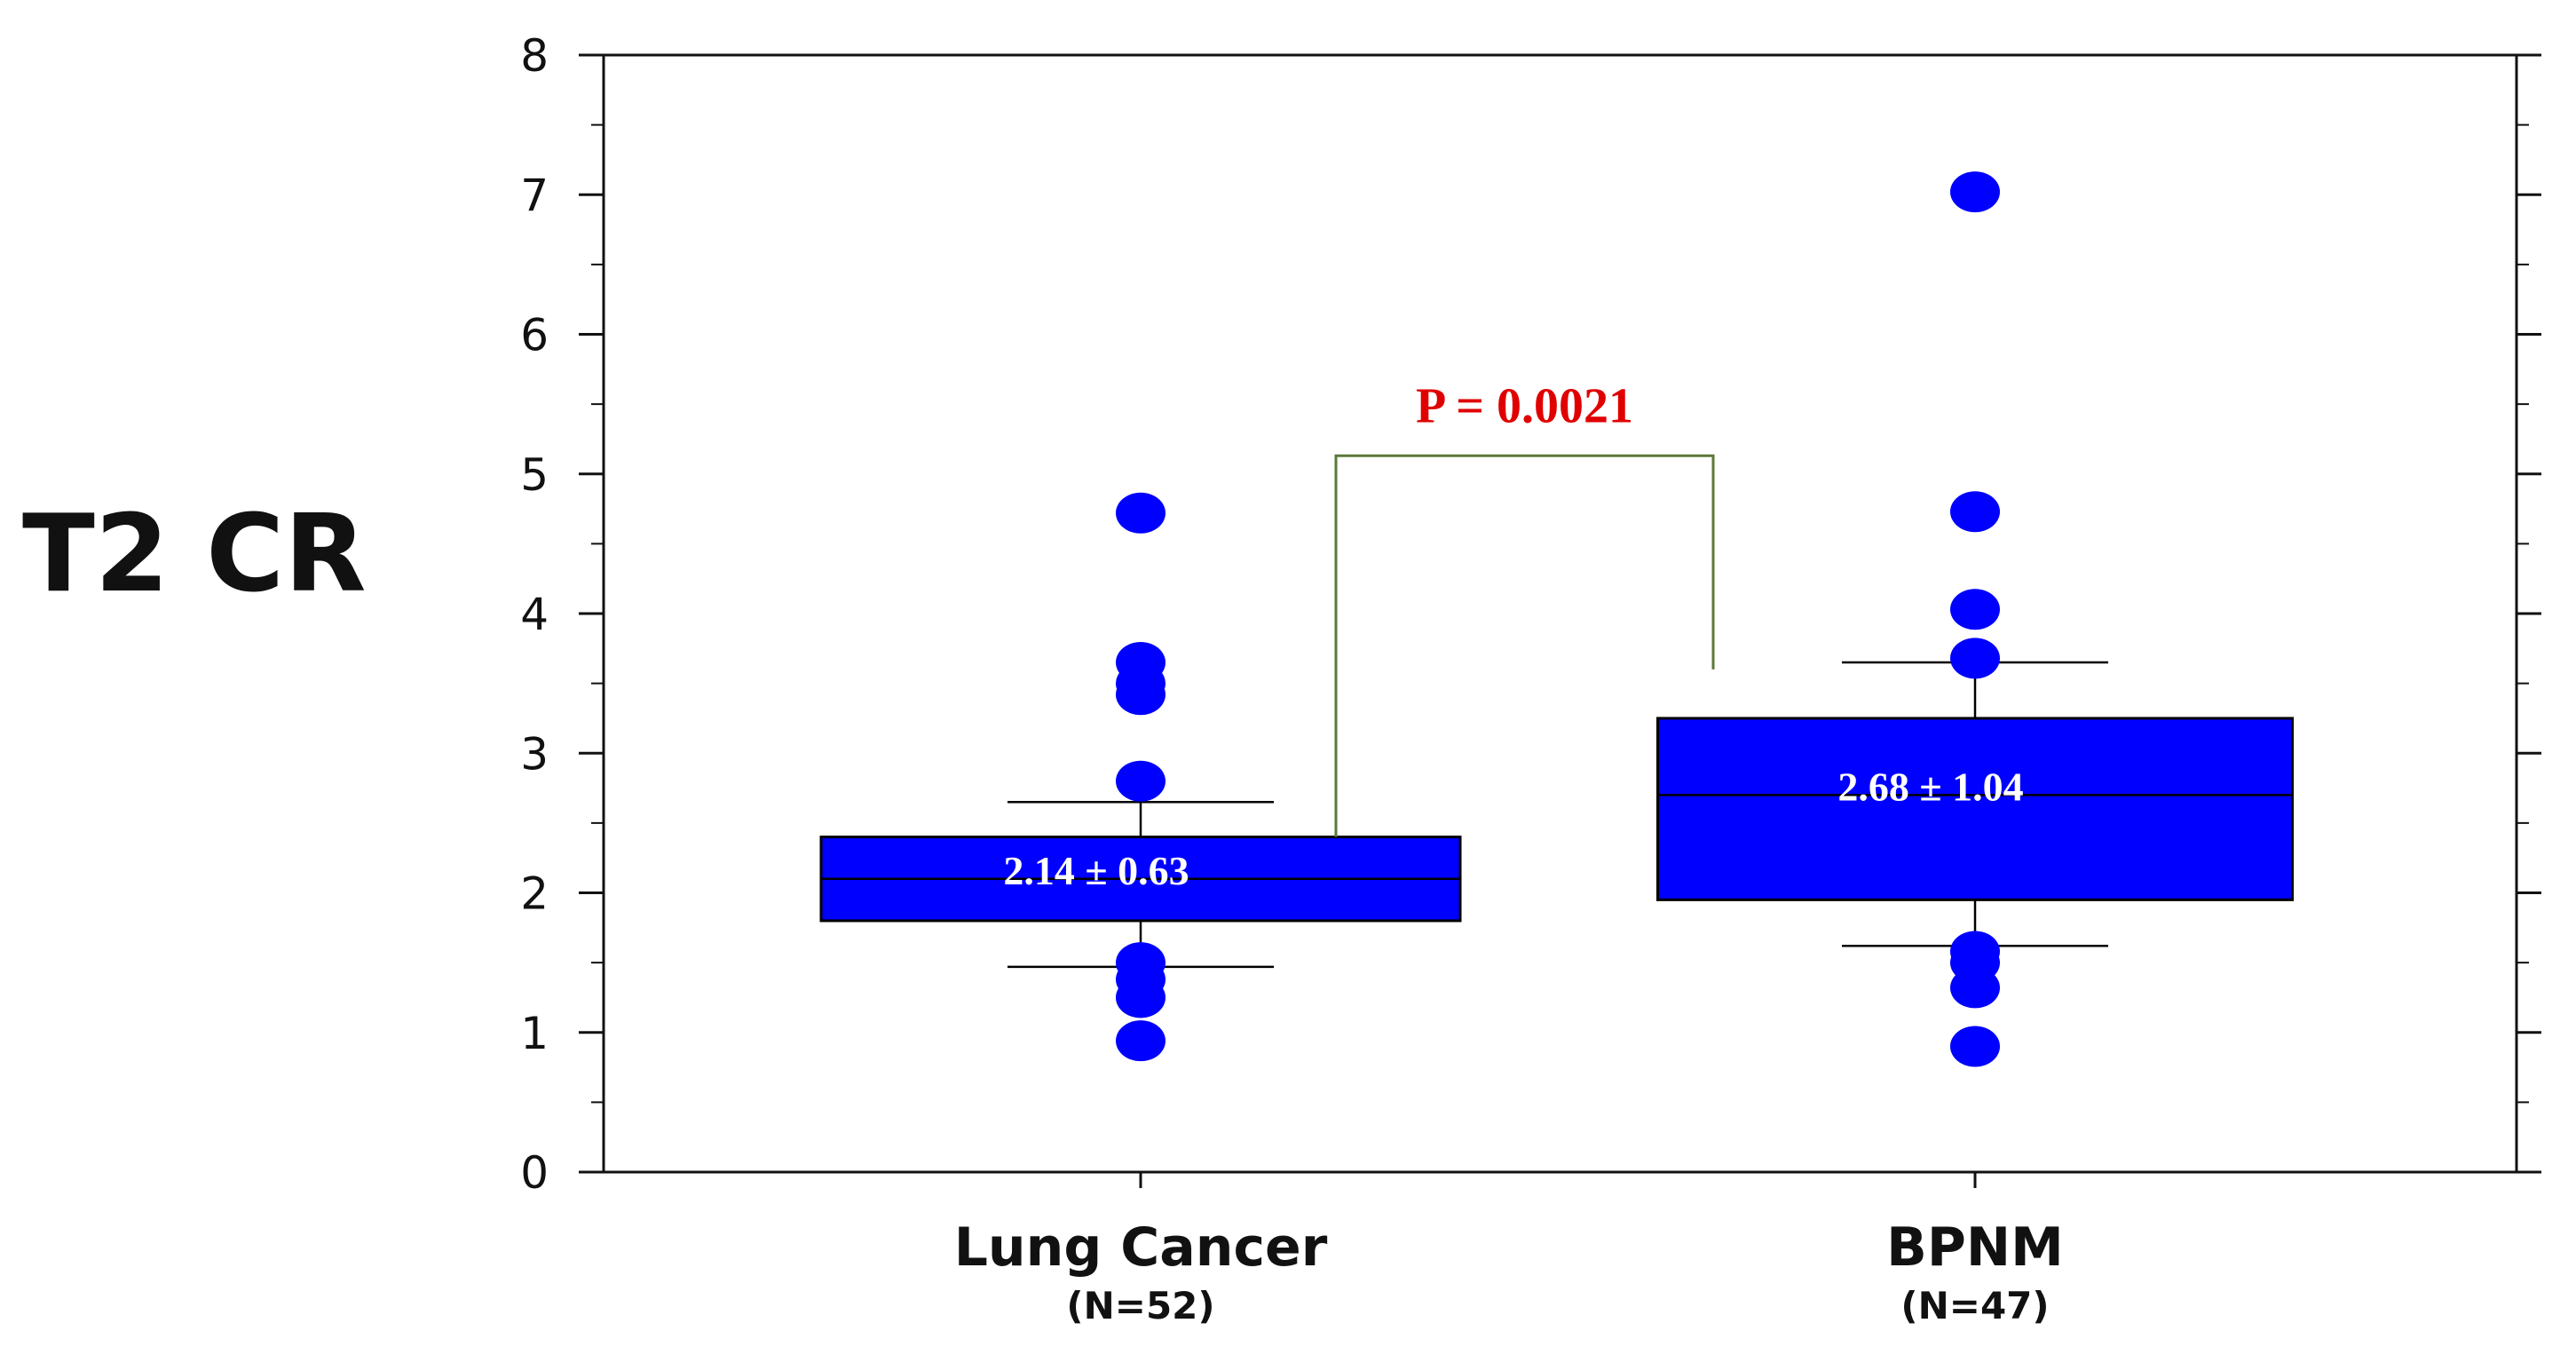  Describe the element at coordinates (534, 1173) in the screenshot. I see `y-tick-label: 0` at that location.